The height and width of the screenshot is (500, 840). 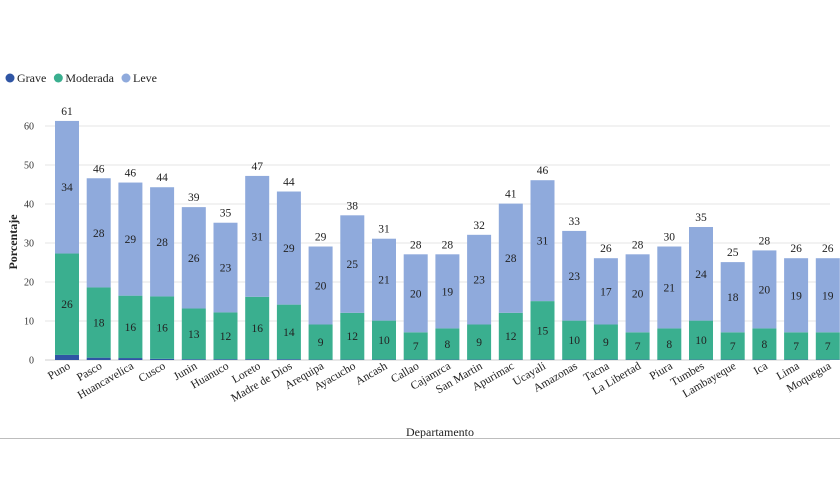 What do you see at coordinates (733, 253) in the screenshot?
I see `total-label: 25` at bounding box center [733, 253].